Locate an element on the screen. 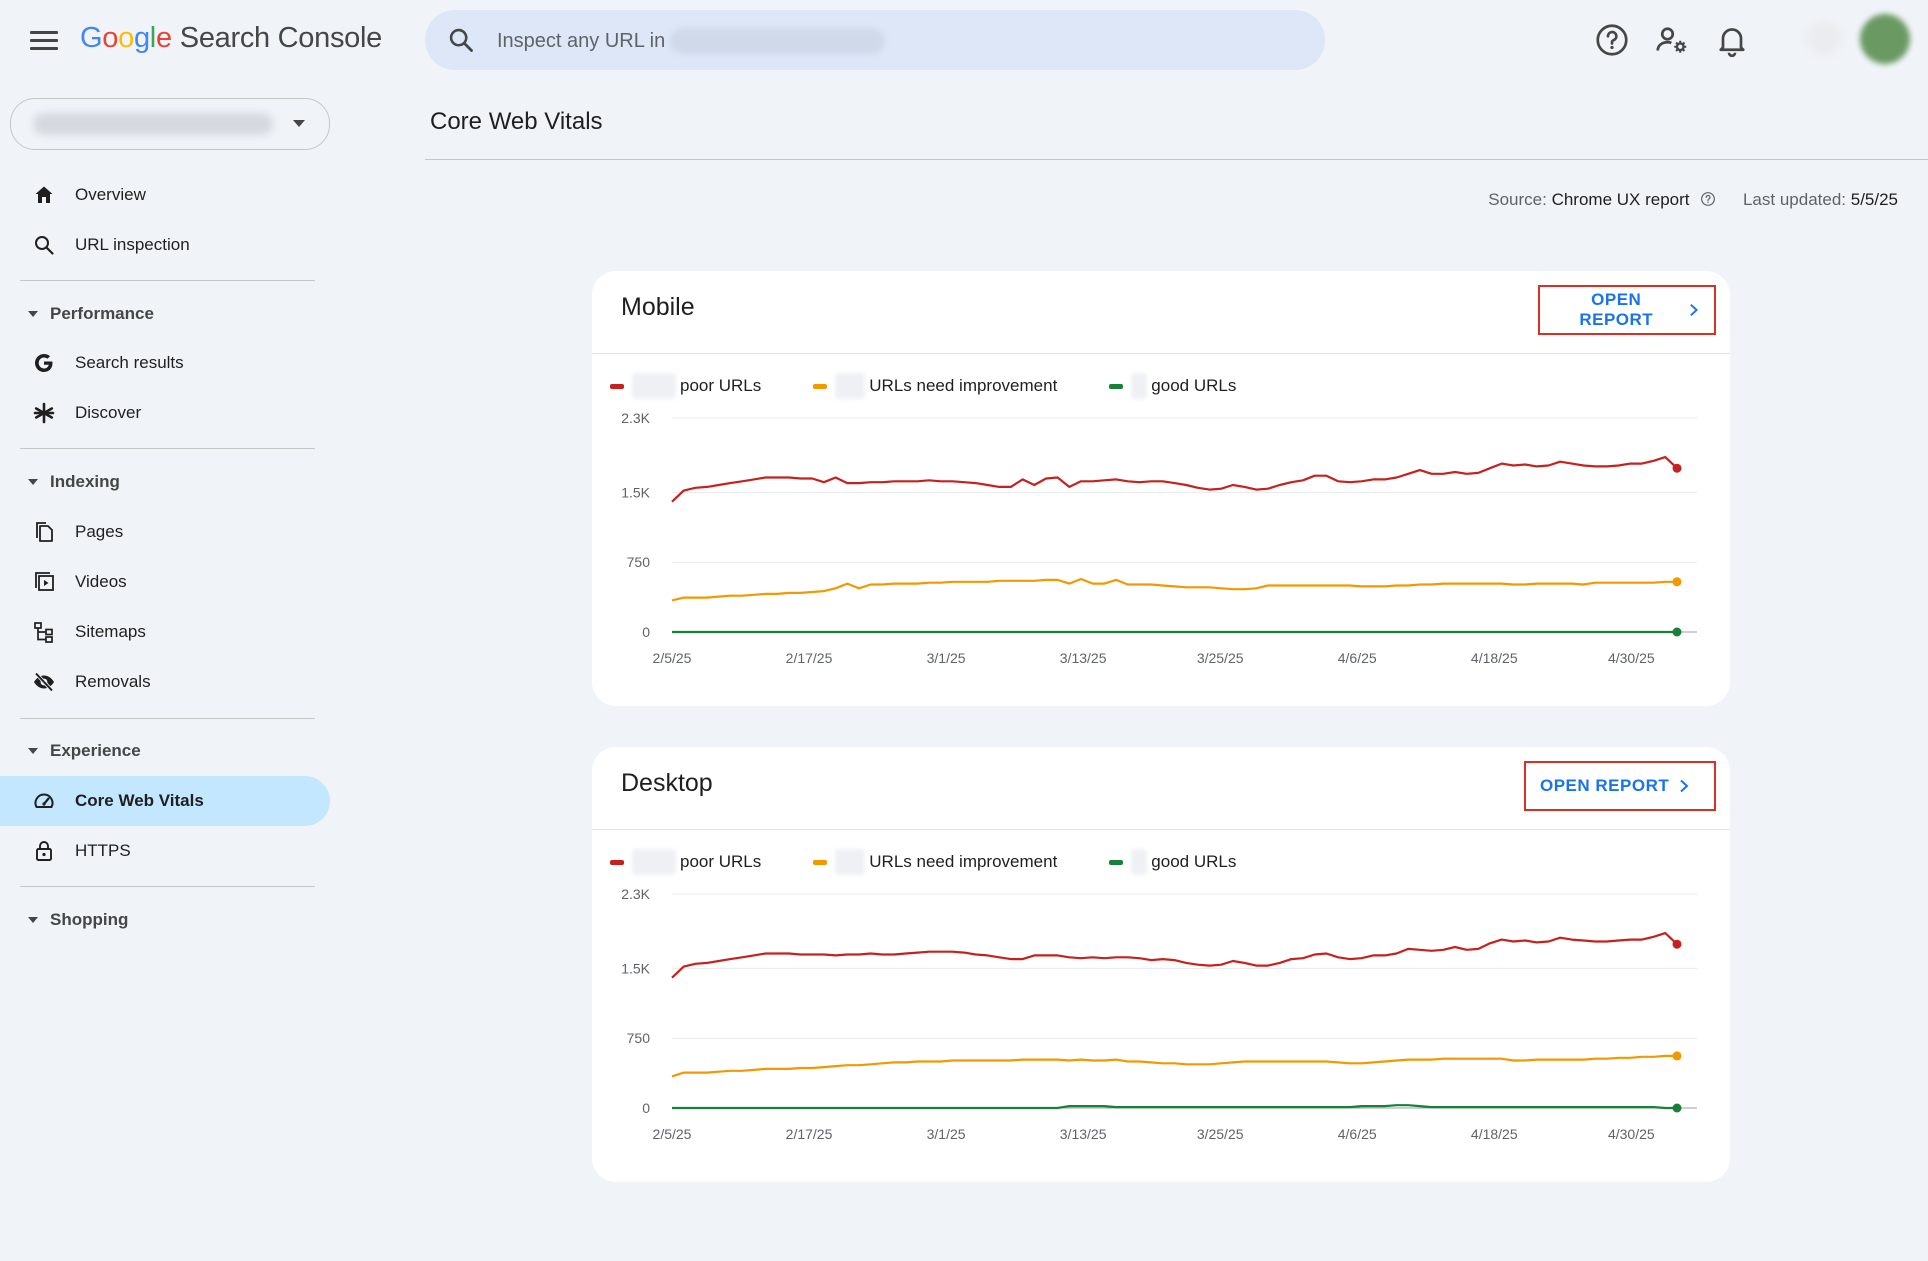 The image size is (1928, 1261). google-g-icon is located at coordinates (44, 363).